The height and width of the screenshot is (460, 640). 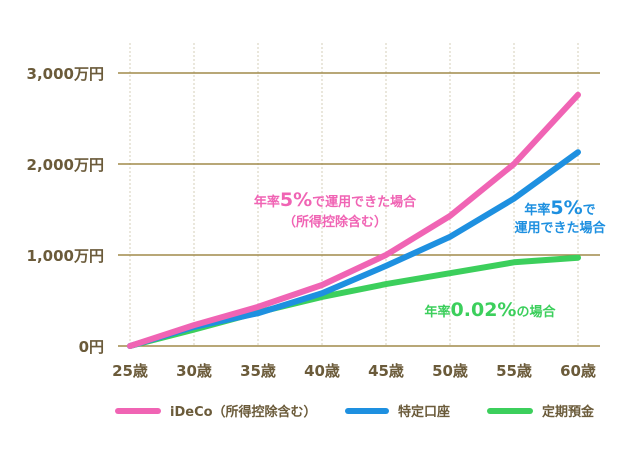 I want to click on x-tick-label: 45歳, so click(x=386, y=371).